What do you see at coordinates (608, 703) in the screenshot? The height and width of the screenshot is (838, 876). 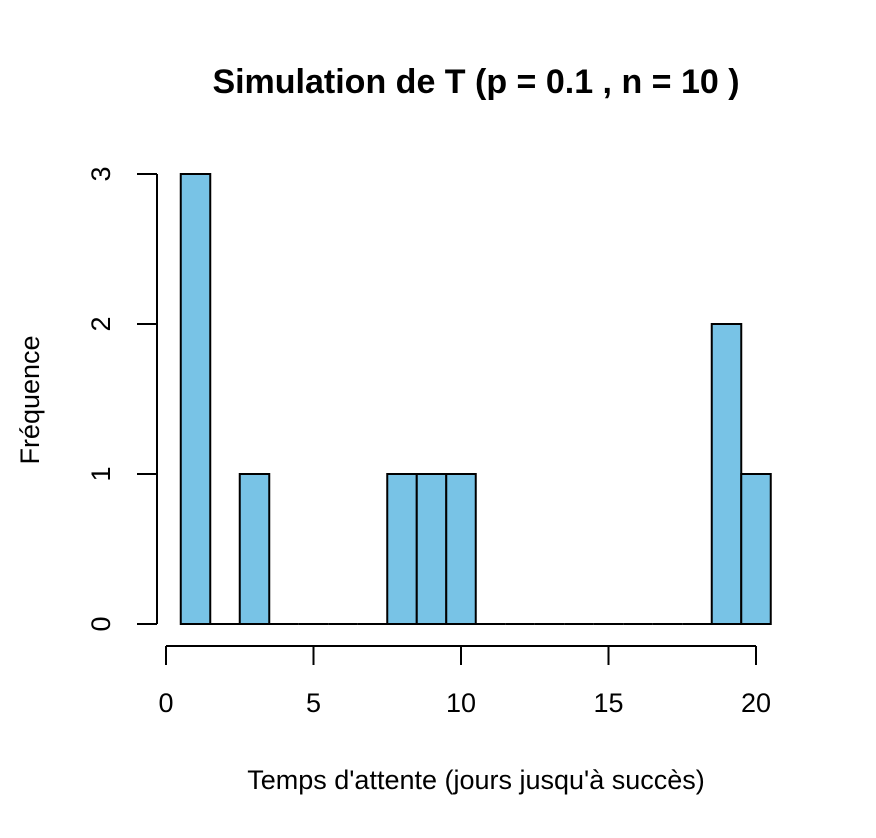 I see `x-tick-label: 15` at bounding box center [608, 703].